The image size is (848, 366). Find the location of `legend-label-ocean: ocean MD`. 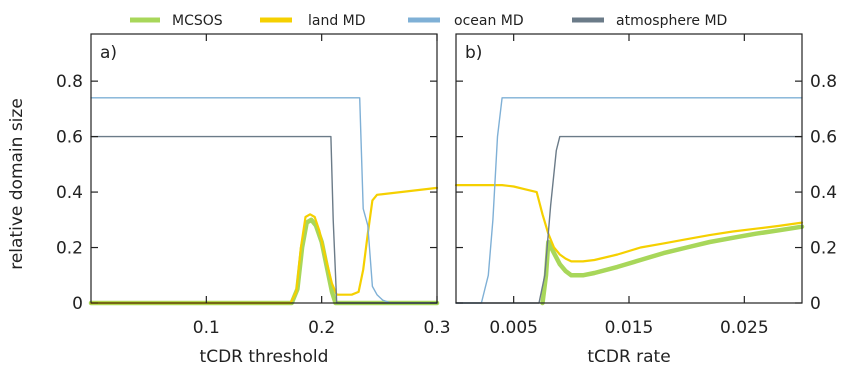

legend-label-ocean: ocean MD is located at coordinates (489, 21).